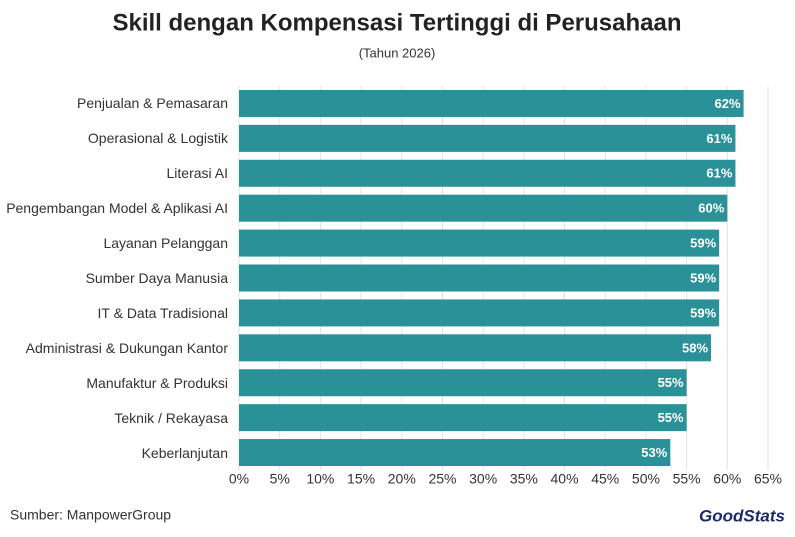 The image size is (795, 537). What do you see at coordinates (711, 208) in the screenshot?
I see `data-label: 60%` at bounding box center [711, 208].